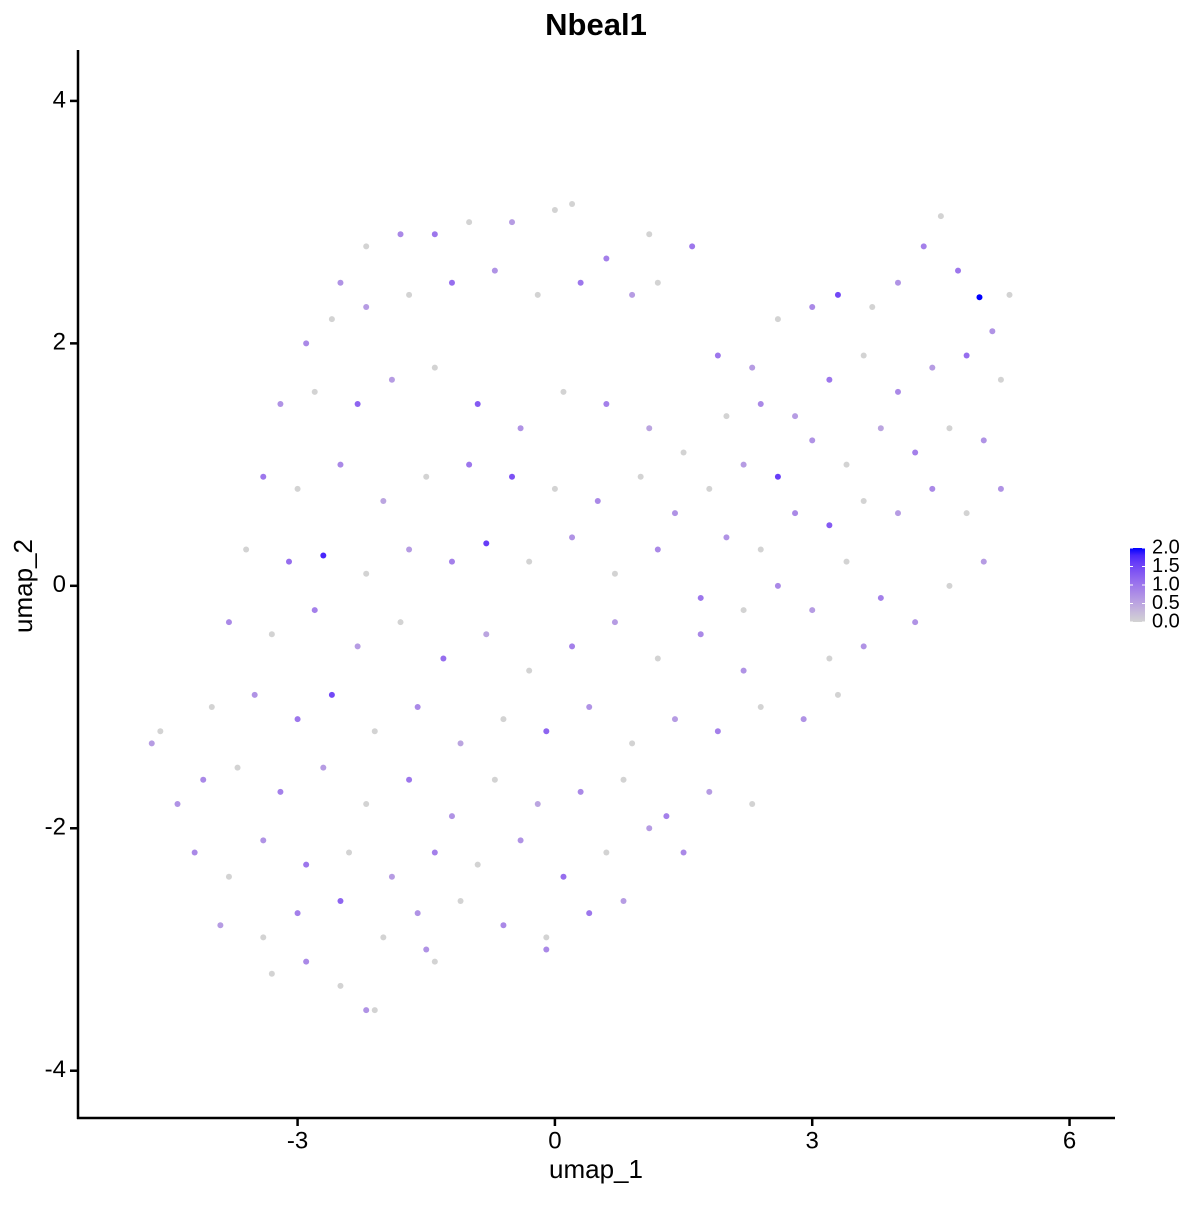  Describe the element at coordinates (1137, 585) in the screenshot. I see `colorbar` at that location.